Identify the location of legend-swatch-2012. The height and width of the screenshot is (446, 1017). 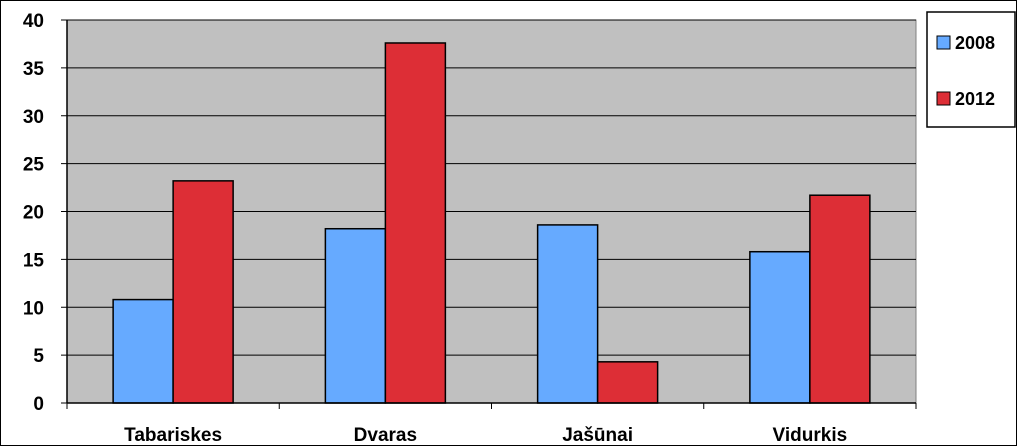
(943, 98).